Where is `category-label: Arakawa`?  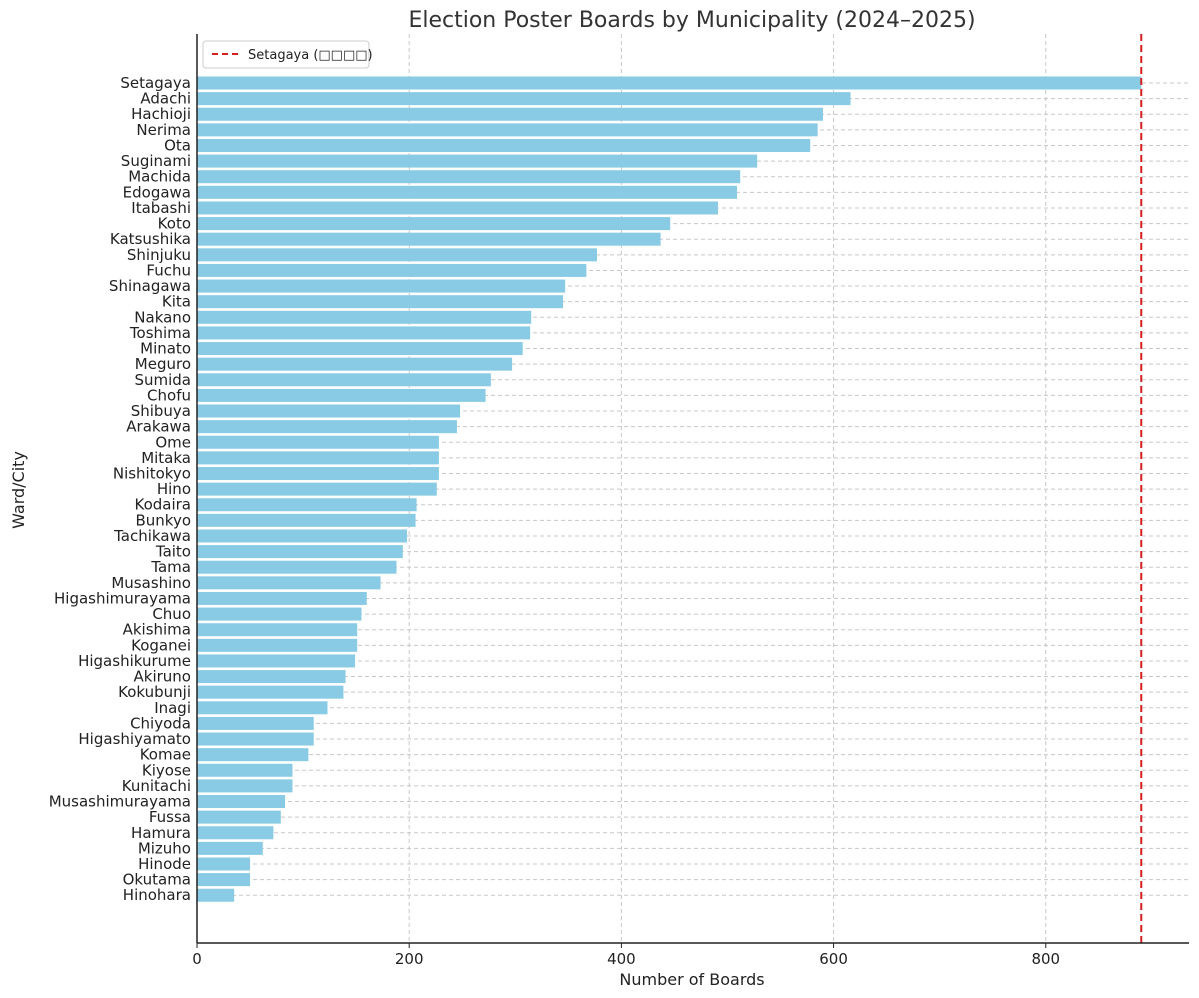 category-label: Arakawa is located at coordinates (158, 427).